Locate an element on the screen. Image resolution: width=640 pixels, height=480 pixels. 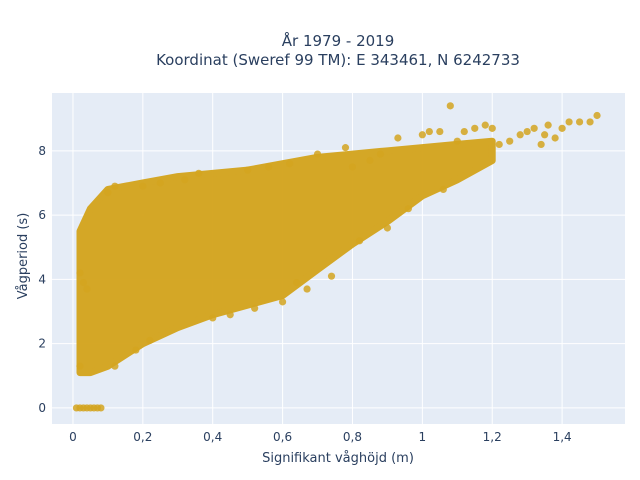
x-tick-label: 0,8 is located at coordinates (352, 437).